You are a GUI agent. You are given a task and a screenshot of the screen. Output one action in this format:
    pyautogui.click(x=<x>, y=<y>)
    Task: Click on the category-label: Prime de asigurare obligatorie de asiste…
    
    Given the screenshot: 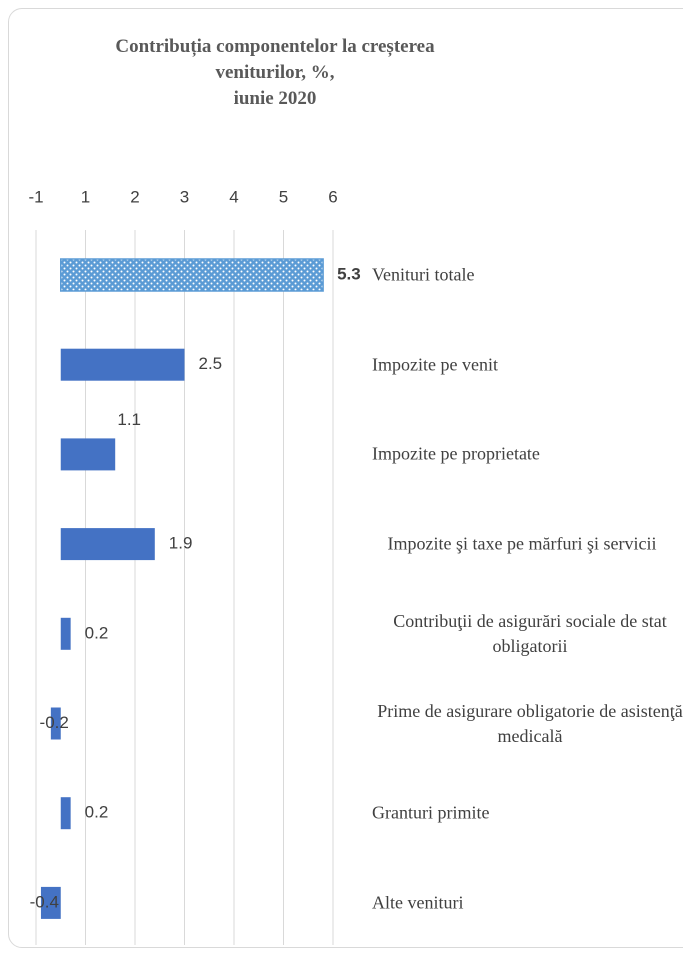 What is the action you would take?
    pyautogui.click(x=530, y=723)
    